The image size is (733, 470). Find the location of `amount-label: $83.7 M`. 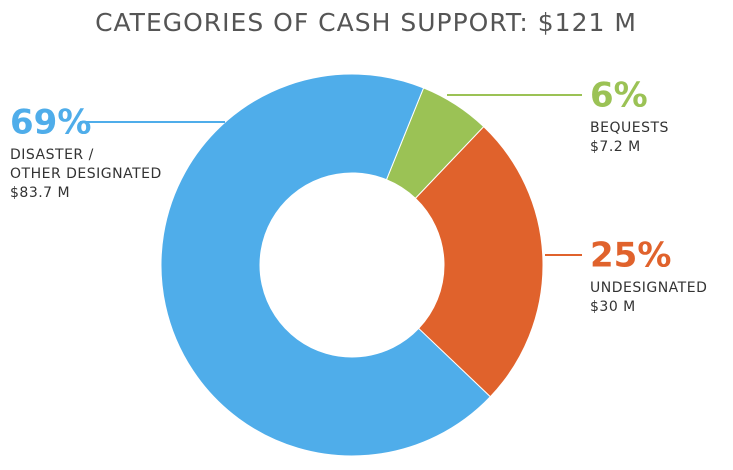

amount-label: $83.7 M is located at coordinates (40, 193).